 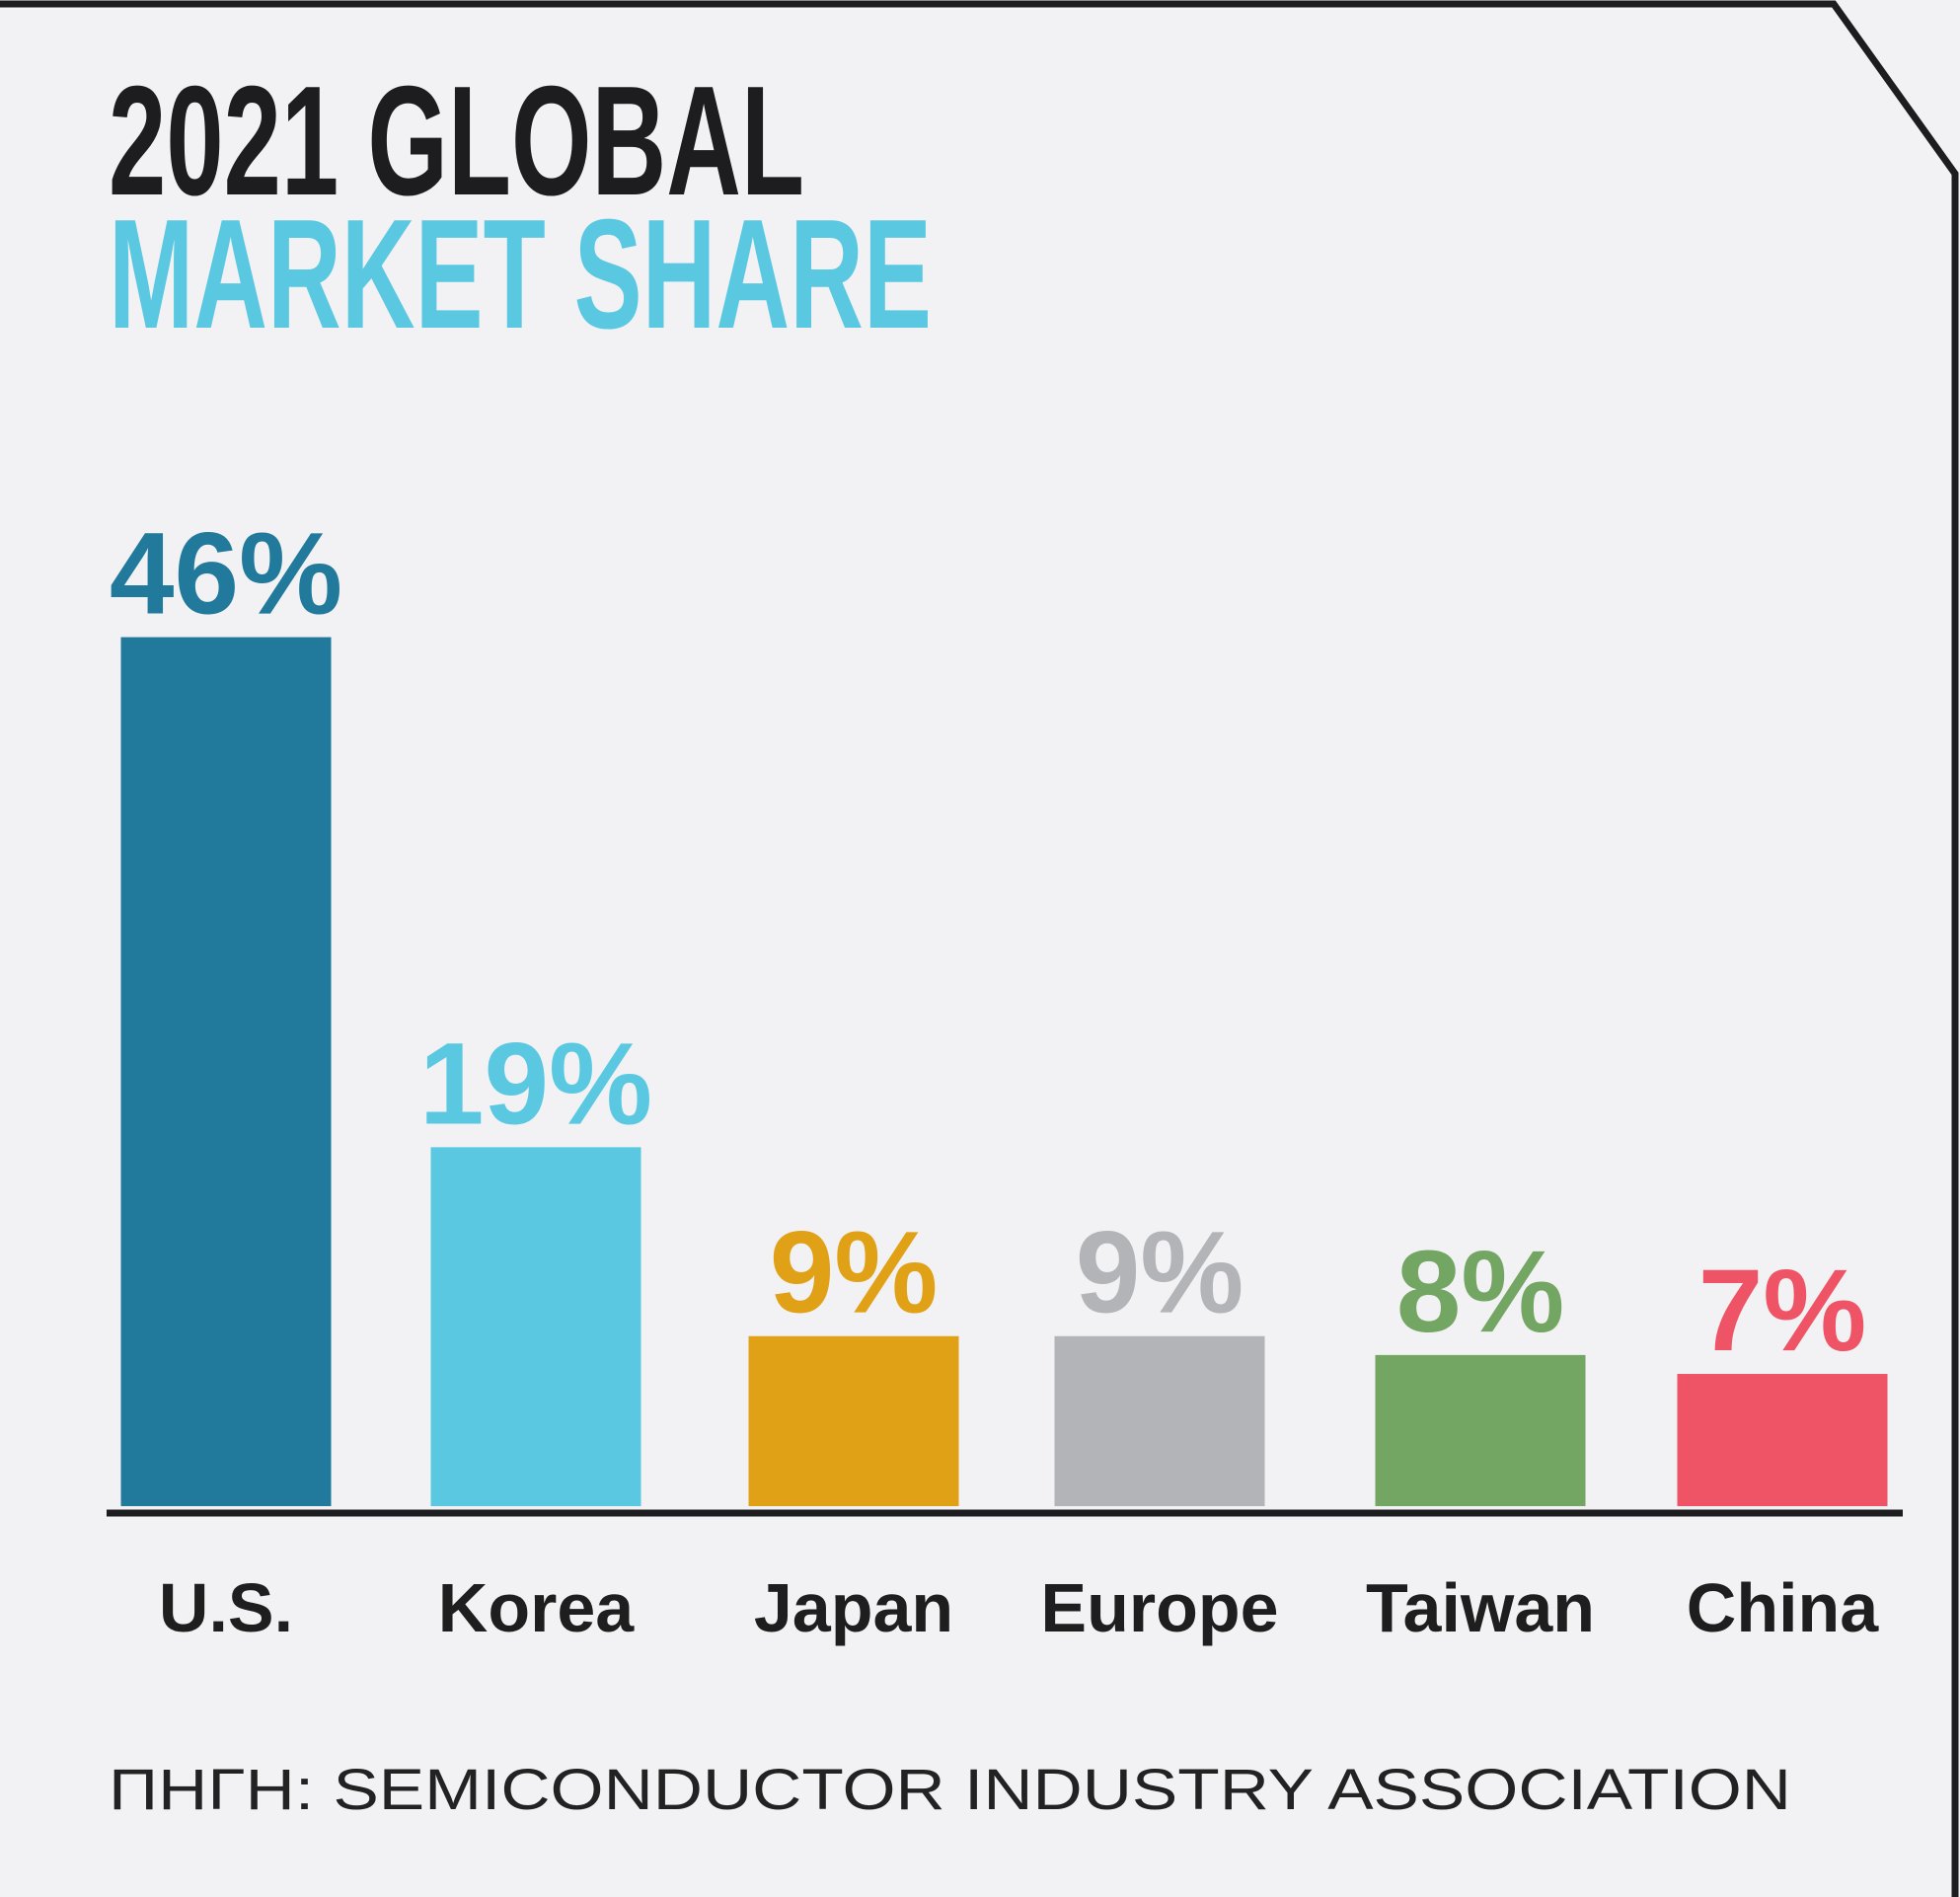 I want to click on value-label: 19%, so click(x=535, y=1084).